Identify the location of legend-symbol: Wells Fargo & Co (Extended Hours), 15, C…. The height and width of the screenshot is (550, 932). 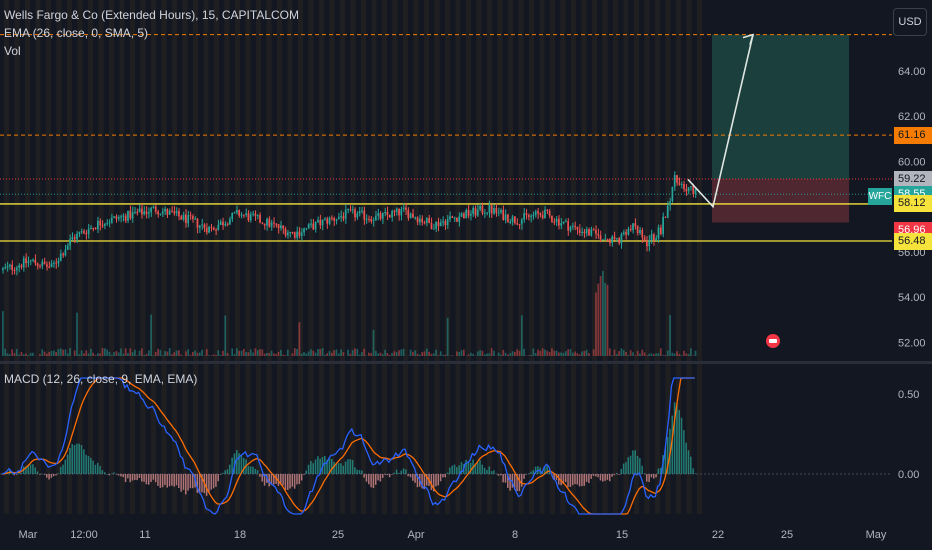
(151, 15).